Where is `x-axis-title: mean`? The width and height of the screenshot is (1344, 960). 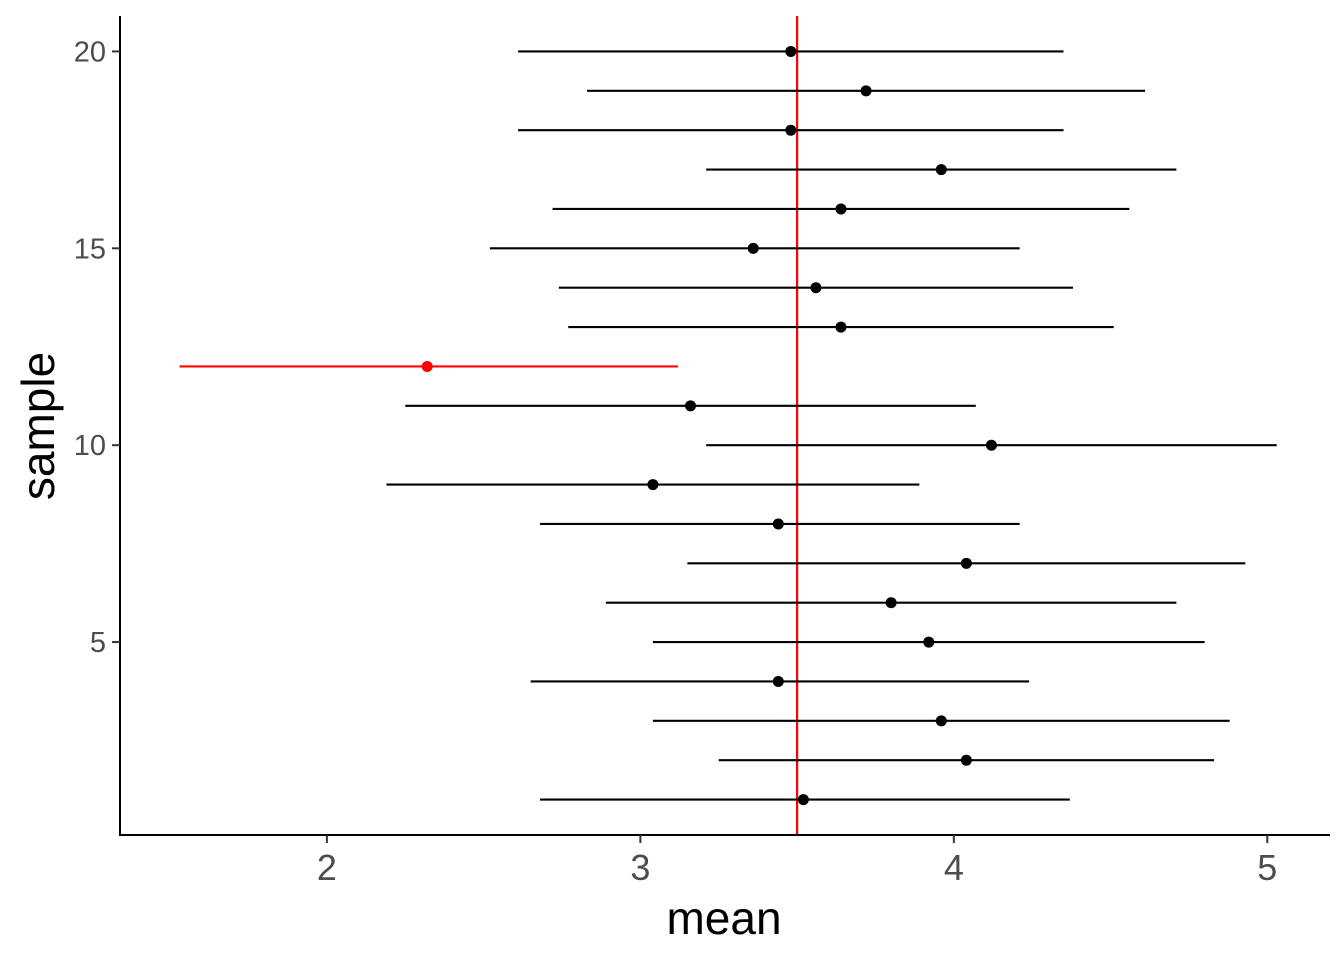 x-axis-title: mean is located at coordinates (723, 918).